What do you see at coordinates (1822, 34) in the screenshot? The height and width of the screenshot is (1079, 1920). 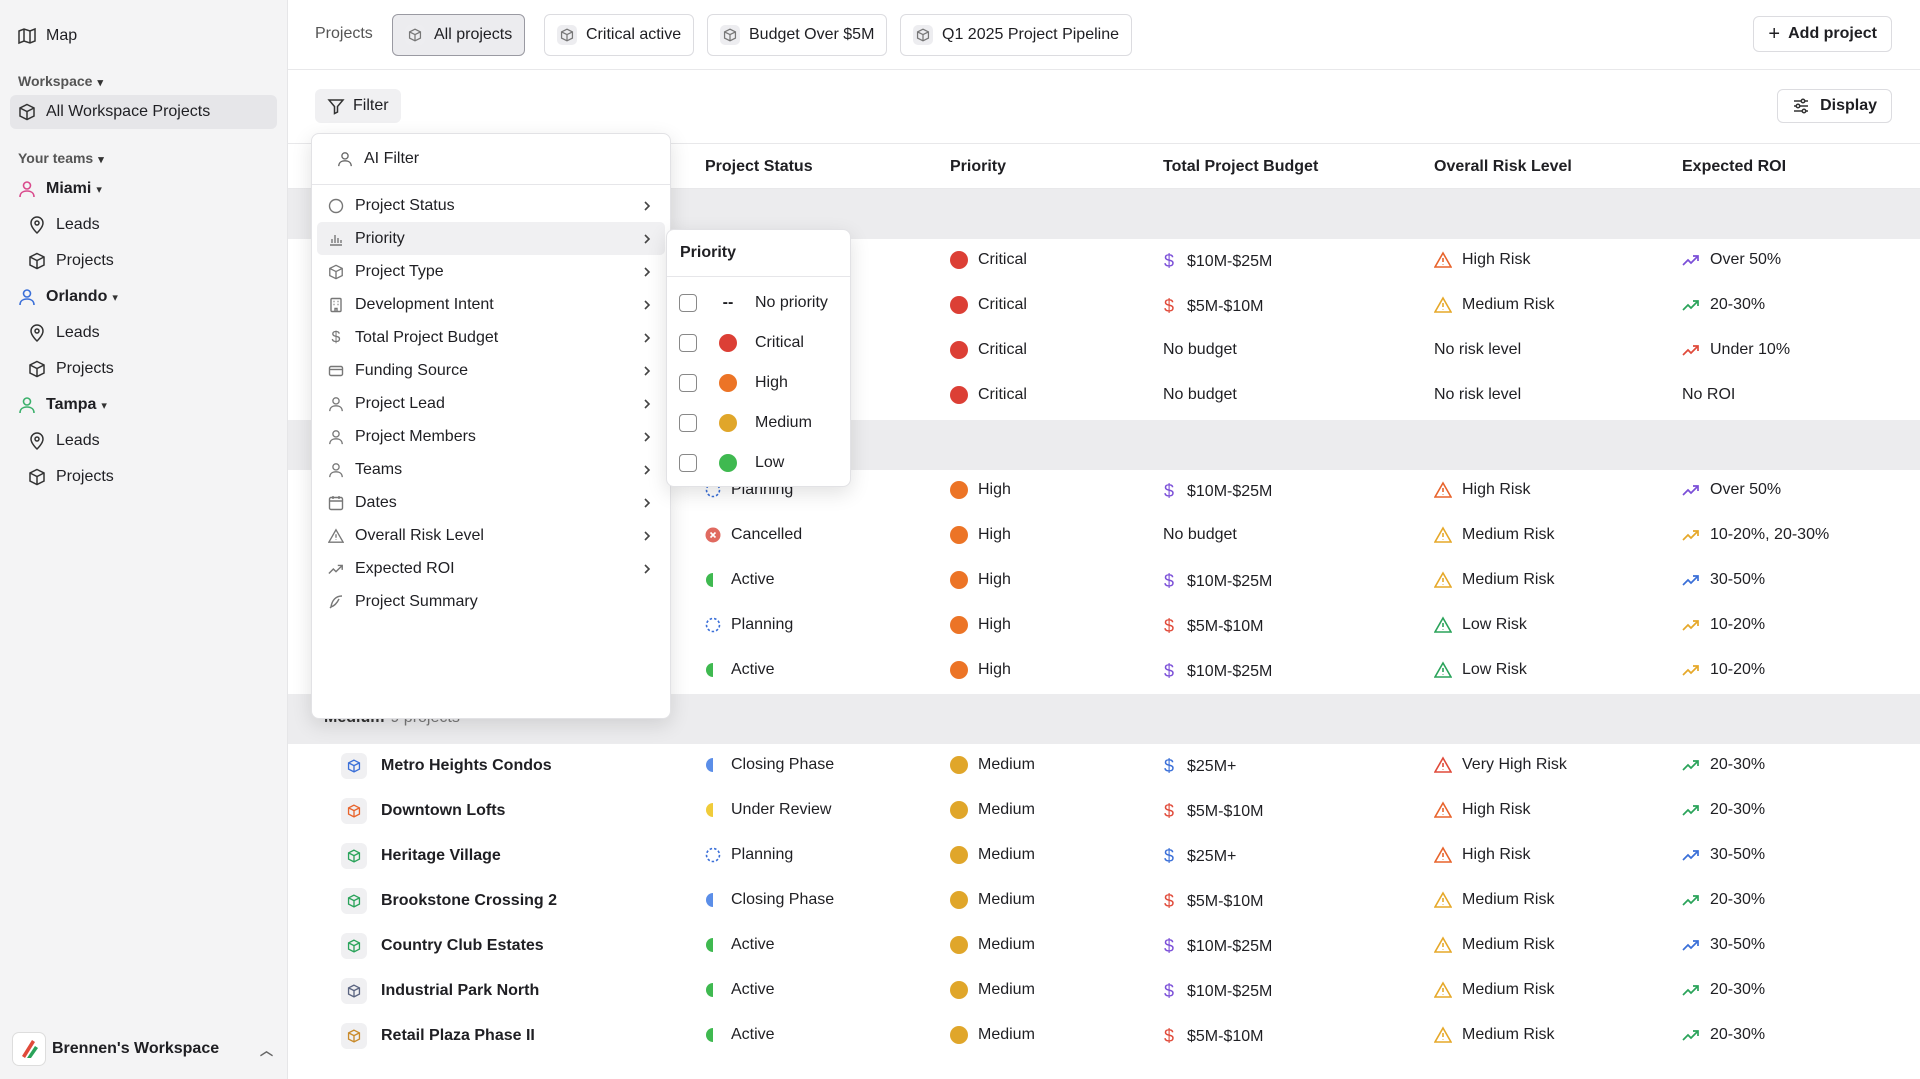 I see `add-project-button: + Add project` at bounding box center [1822, 34].